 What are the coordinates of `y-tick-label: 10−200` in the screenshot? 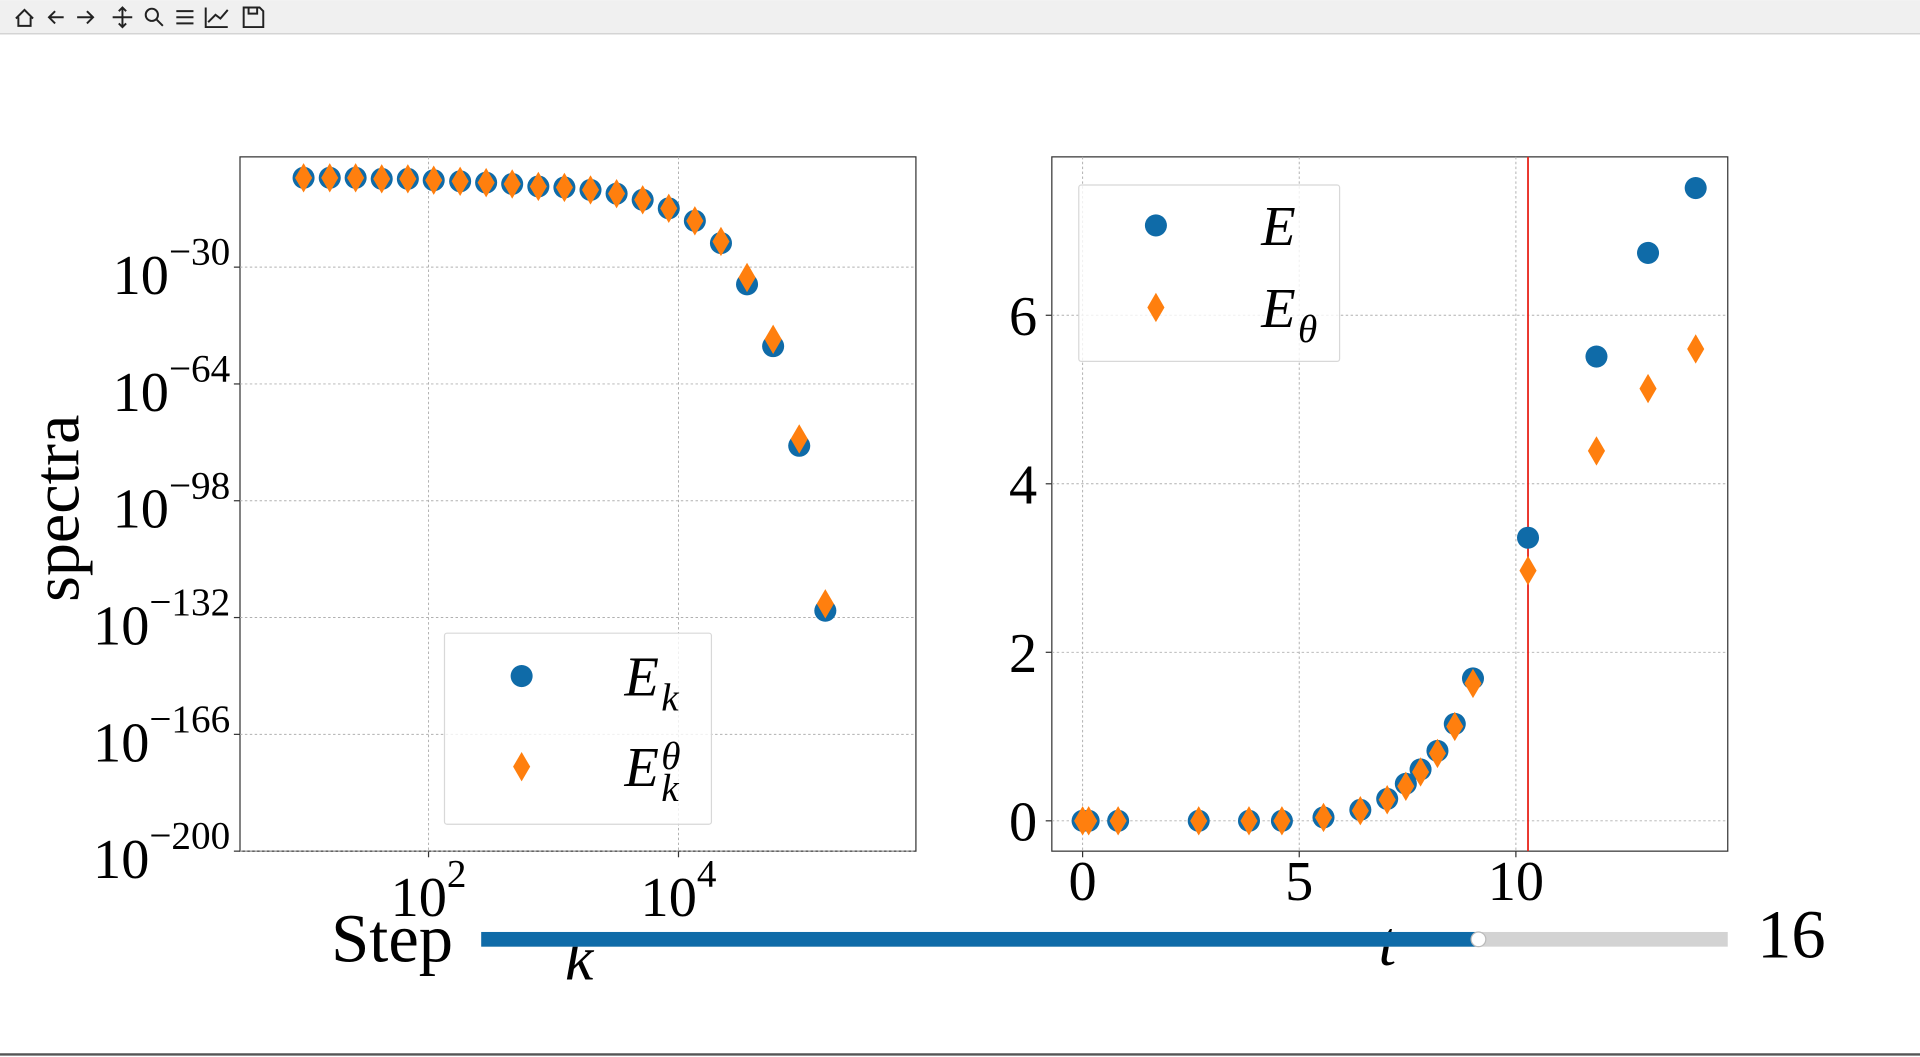 It's located at (161, 853).